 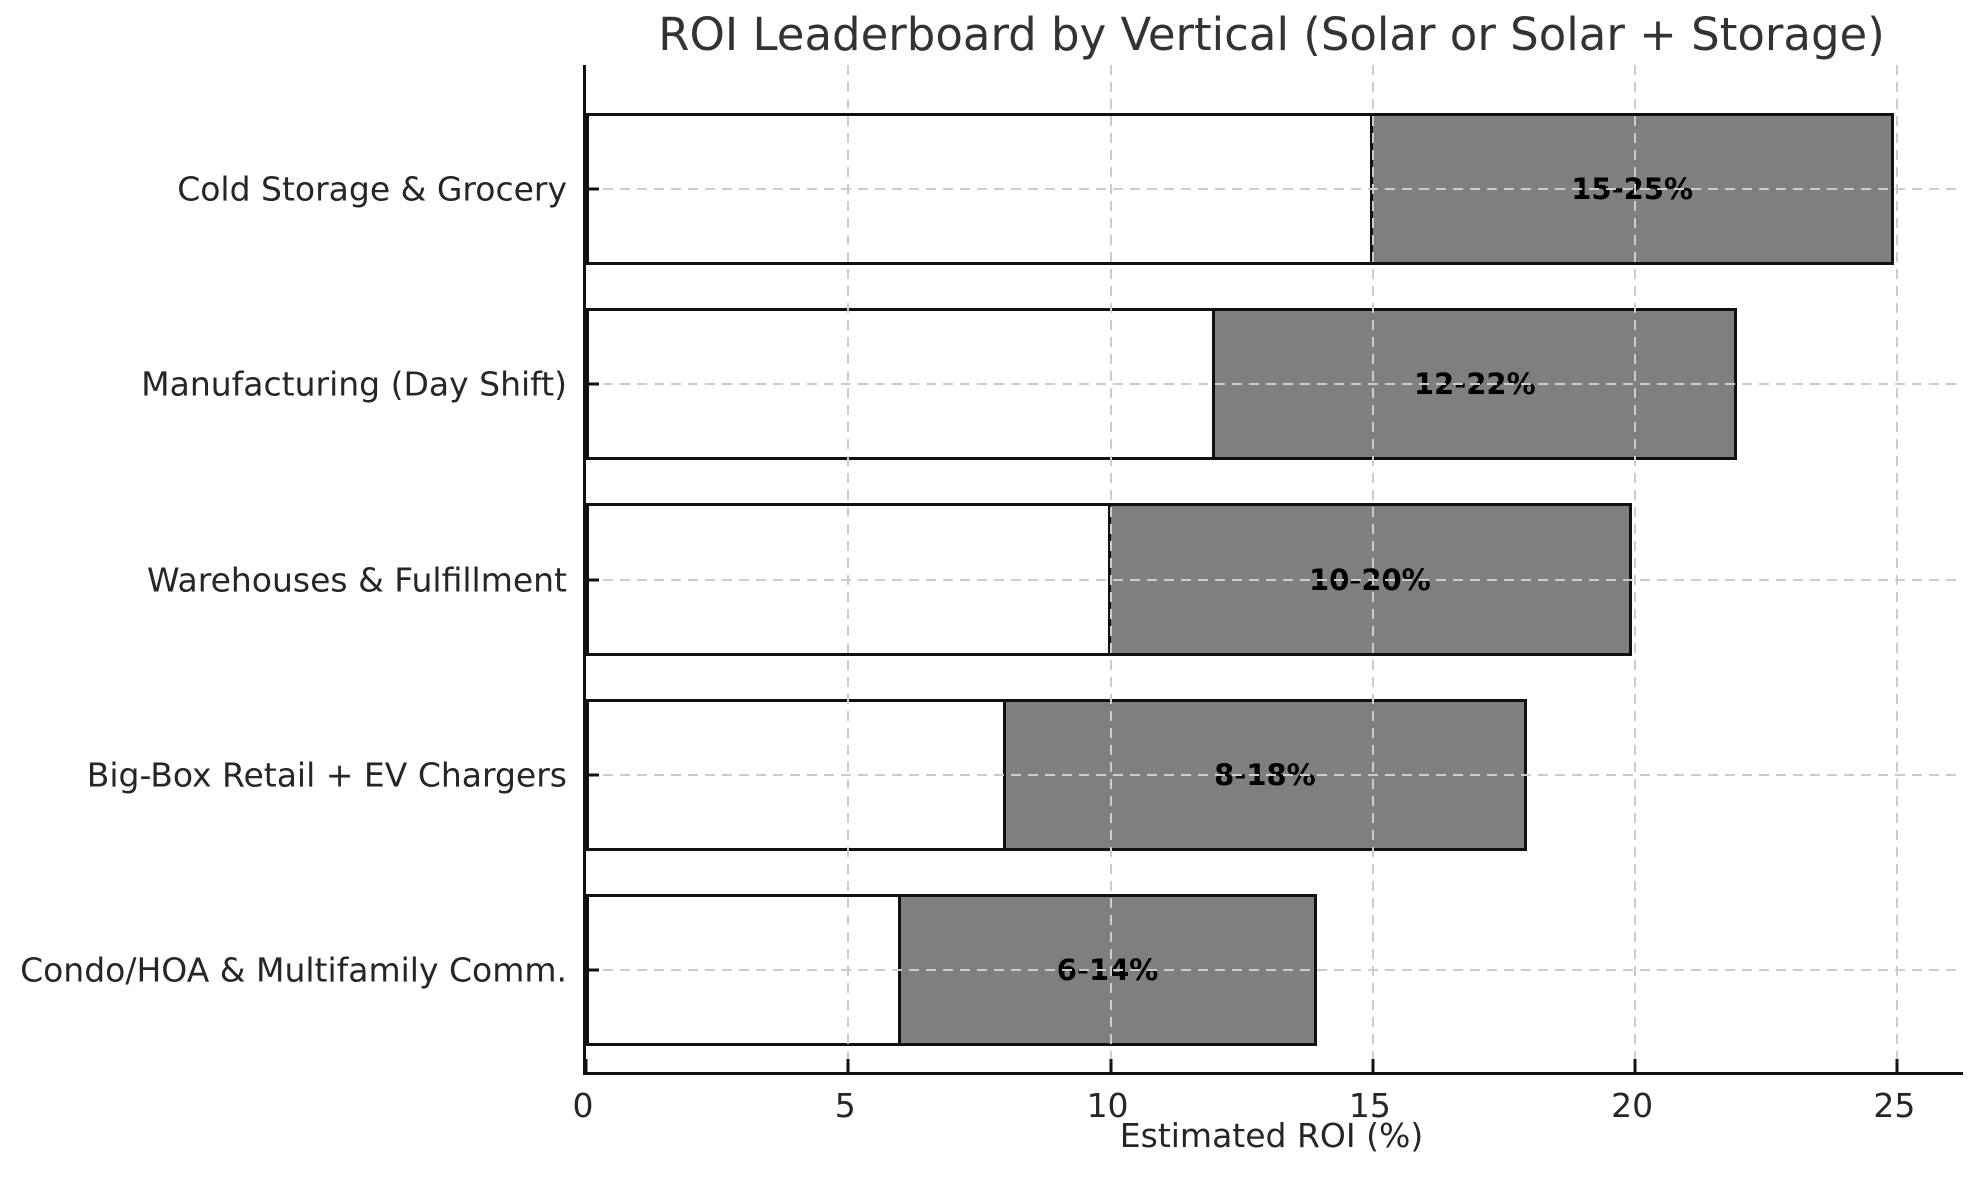 I want to click on x-tick-label: 10, so click(x=1107, y=1105).